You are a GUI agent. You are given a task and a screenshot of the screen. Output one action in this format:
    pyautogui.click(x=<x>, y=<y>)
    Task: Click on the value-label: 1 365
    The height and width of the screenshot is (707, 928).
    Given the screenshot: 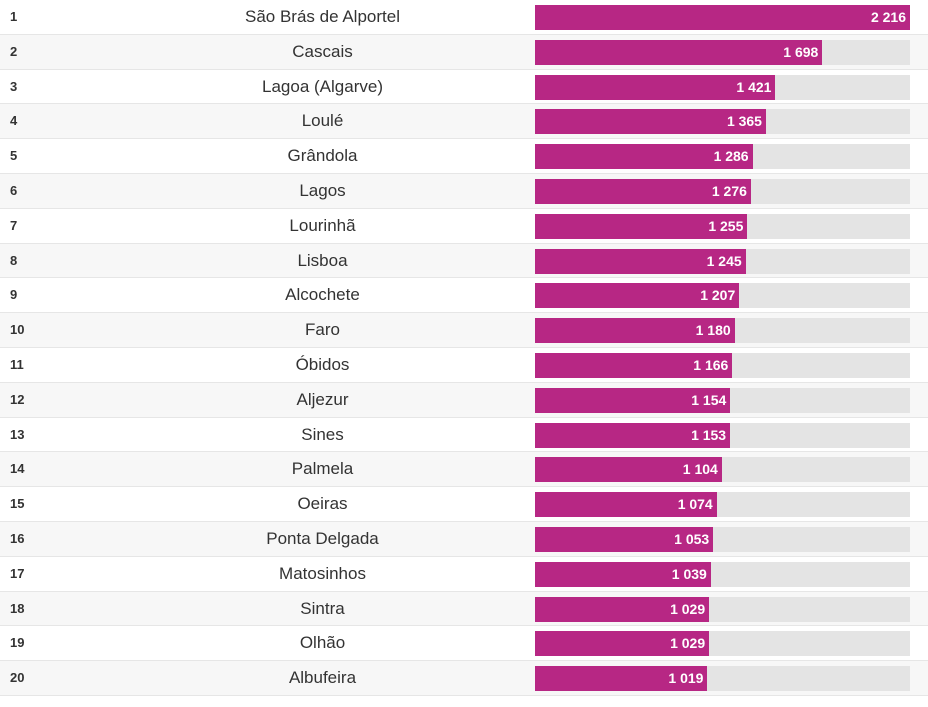 What is the action you would take?
    pyautogui.click(x=744, y=121)
    